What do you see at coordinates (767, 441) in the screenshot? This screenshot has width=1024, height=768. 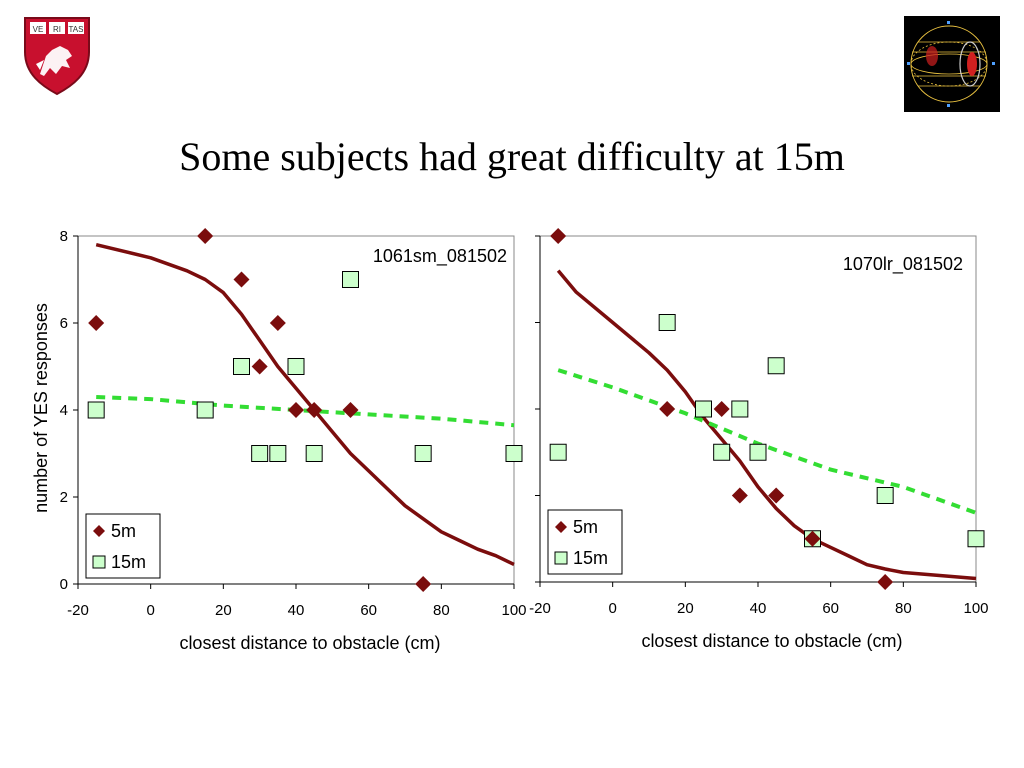 I see `fit-line-15m` at bounding box center [767, 441].